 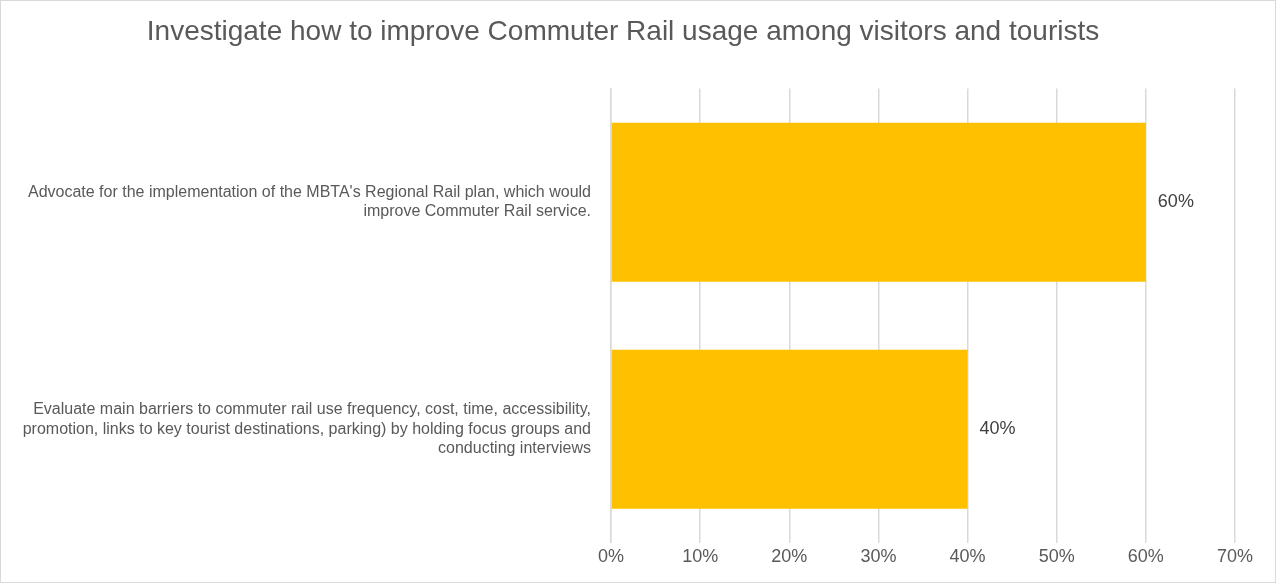 I want to click on x-tick-label: 30%, so click(x=878, y=555).